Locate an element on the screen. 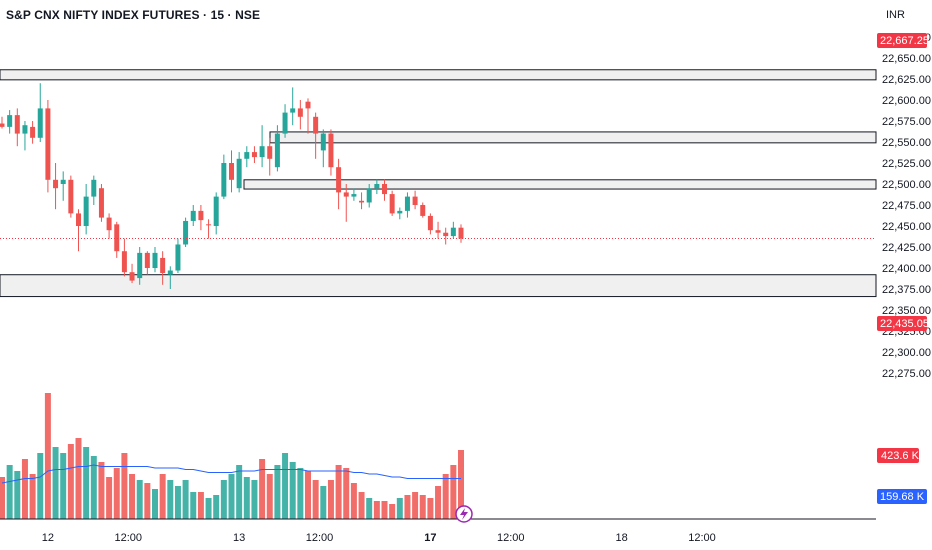 Image resolution: width=932 pixels, height=550 pixels. price-tick-label: 22,625.00 is located at coordinates (906, 80).